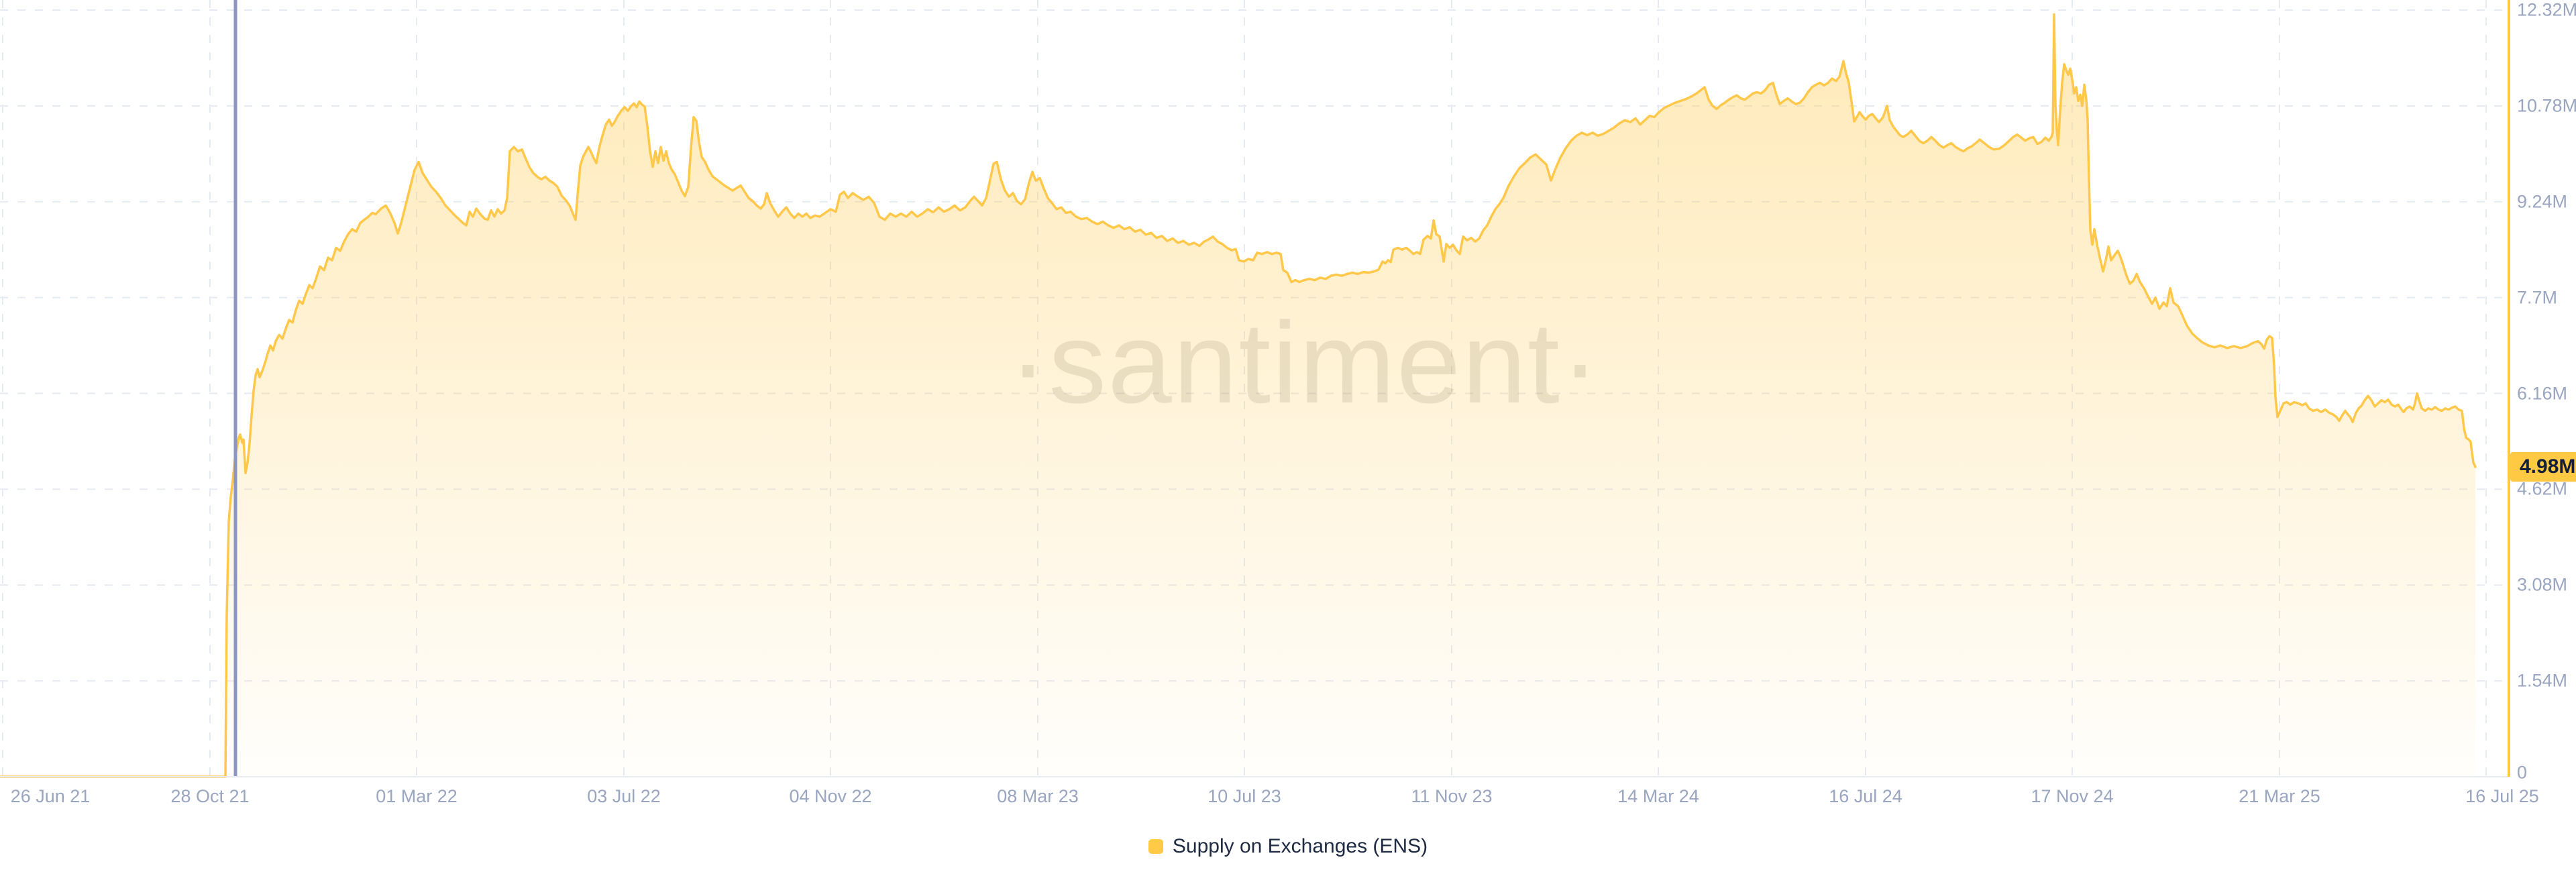 This screenshot has height=872, width=2576. I want to click on x-axis-label: 16 Jul 24, so click(1865, 796).